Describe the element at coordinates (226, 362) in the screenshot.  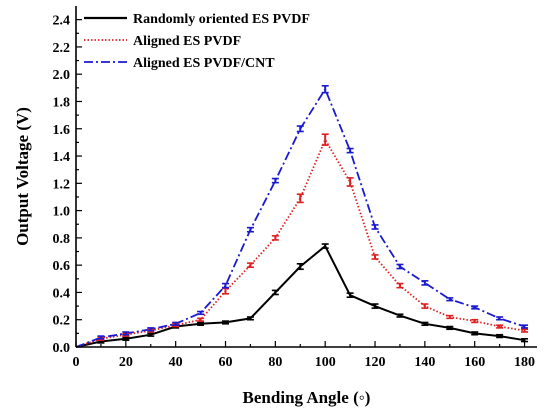
I see `x-tick-label: 60` at that location.